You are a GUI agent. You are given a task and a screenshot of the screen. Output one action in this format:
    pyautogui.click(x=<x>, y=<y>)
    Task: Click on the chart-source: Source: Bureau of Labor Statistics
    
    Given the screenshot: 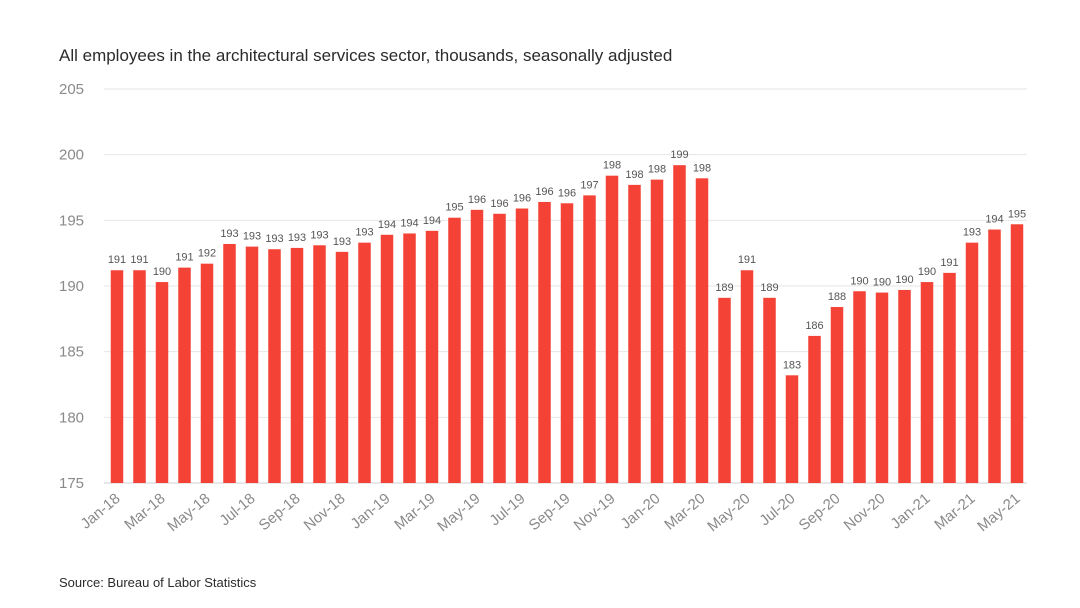 What is the action you would take?
    pyautogui.click(x=158, y=582)
    